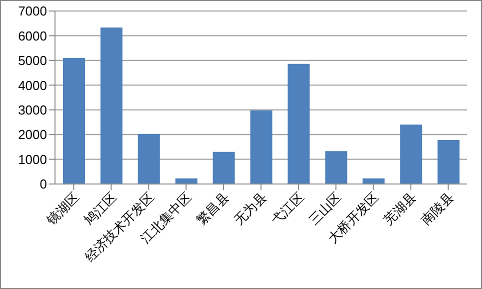 Image resolution: width=482 pixels, height=289 pixels. What do you see at coordinates (32, 134) in the screenshot?
I see `y-tick-label: 2000` at bounding box center [32, 134].